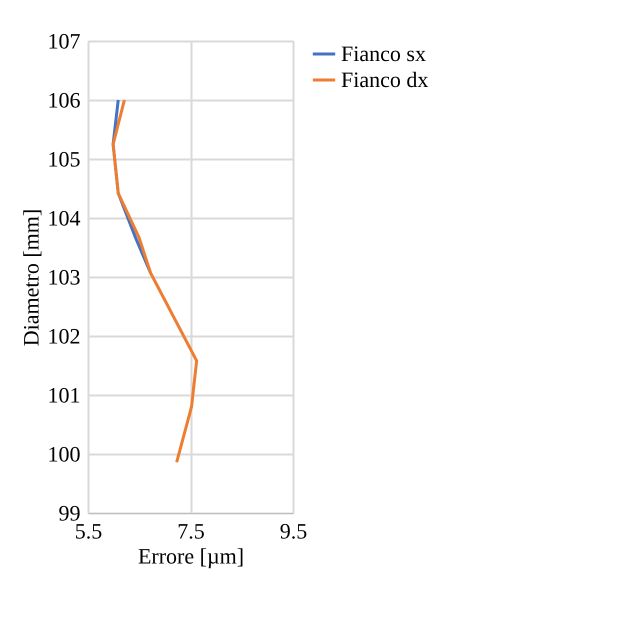 The image size is (627, 642). What do you see at coordinates (64, 454) in the screenshot?
I see `y-tick-label: 100` at bounding box center [64, 454].